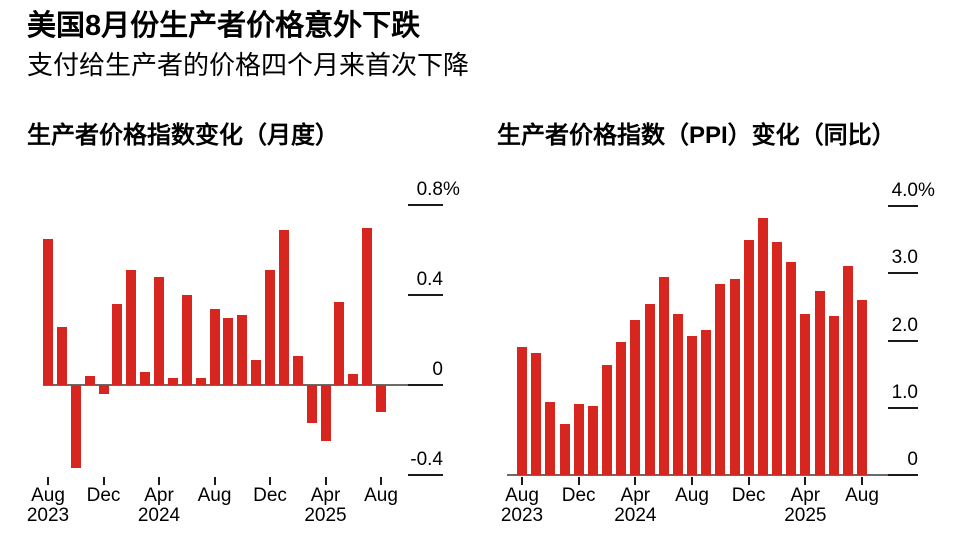 This screenshot has width=957, height=543. I want to click on page-title: 美国8月份生产者价格意外下跌, so click(224, 26).